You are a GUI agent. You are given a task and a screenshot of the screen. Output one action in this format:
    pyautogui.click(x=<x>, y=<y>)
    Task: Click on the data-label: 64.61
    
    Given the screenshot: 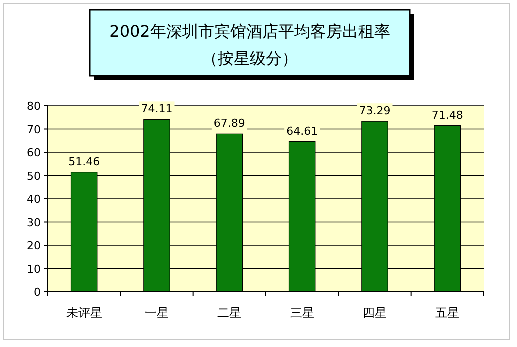 What is the action you would take?
    pyautogui.click(x=302, y=131)
    